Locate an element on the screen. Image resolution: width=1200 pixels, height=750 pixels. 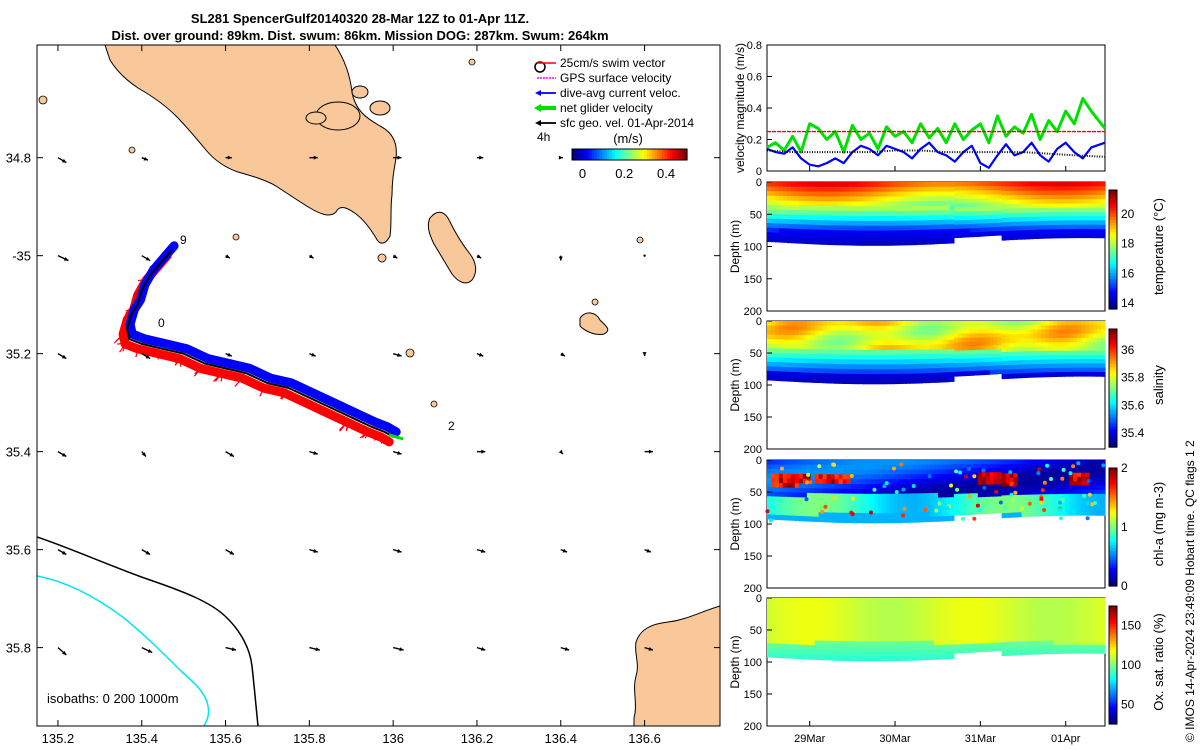
y-tick-label: 34.8 is located at coordinates (18, 158).